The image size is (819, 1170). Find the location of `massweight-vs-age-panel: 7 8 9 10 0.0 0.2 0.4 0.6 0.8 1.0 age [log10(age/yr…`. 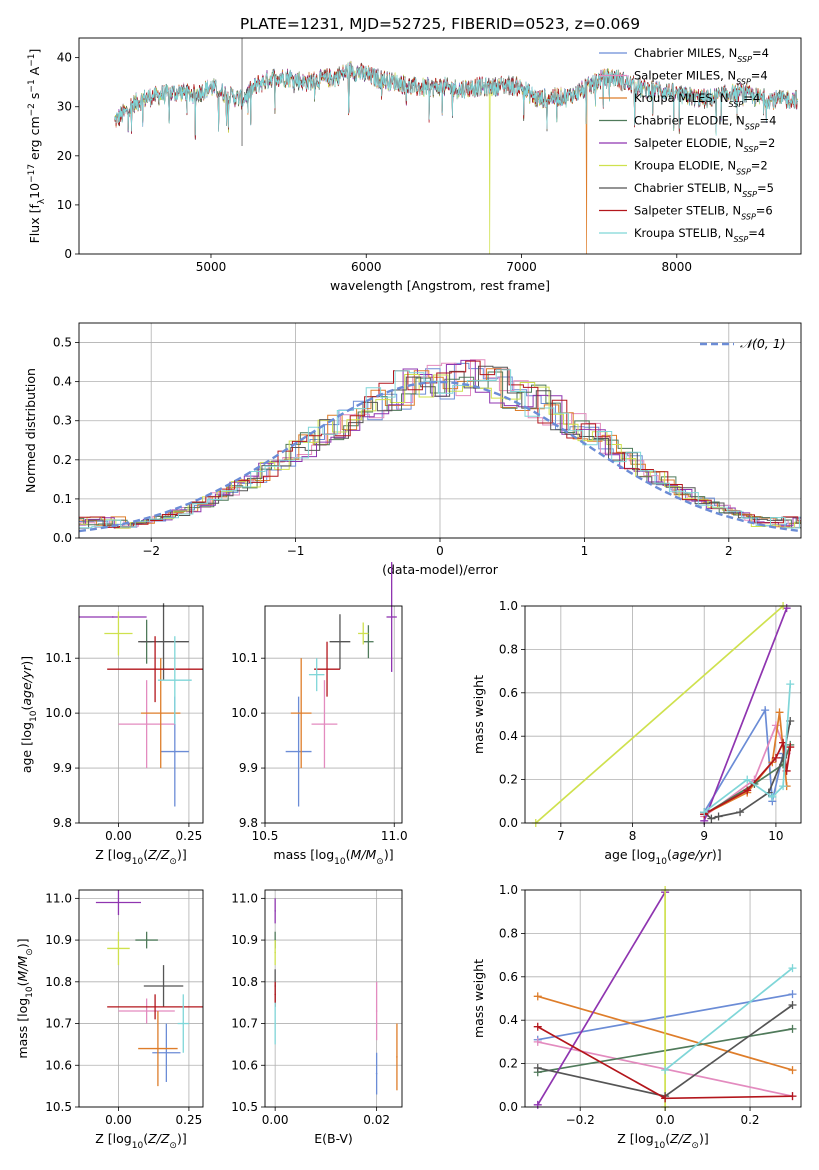

massweight-vs-age-panel: 7 8 9 10 0.0 0.2 0.4 0.6 0.8 1.0 age [log10(age/yr… is located at coordinates (636, 733).